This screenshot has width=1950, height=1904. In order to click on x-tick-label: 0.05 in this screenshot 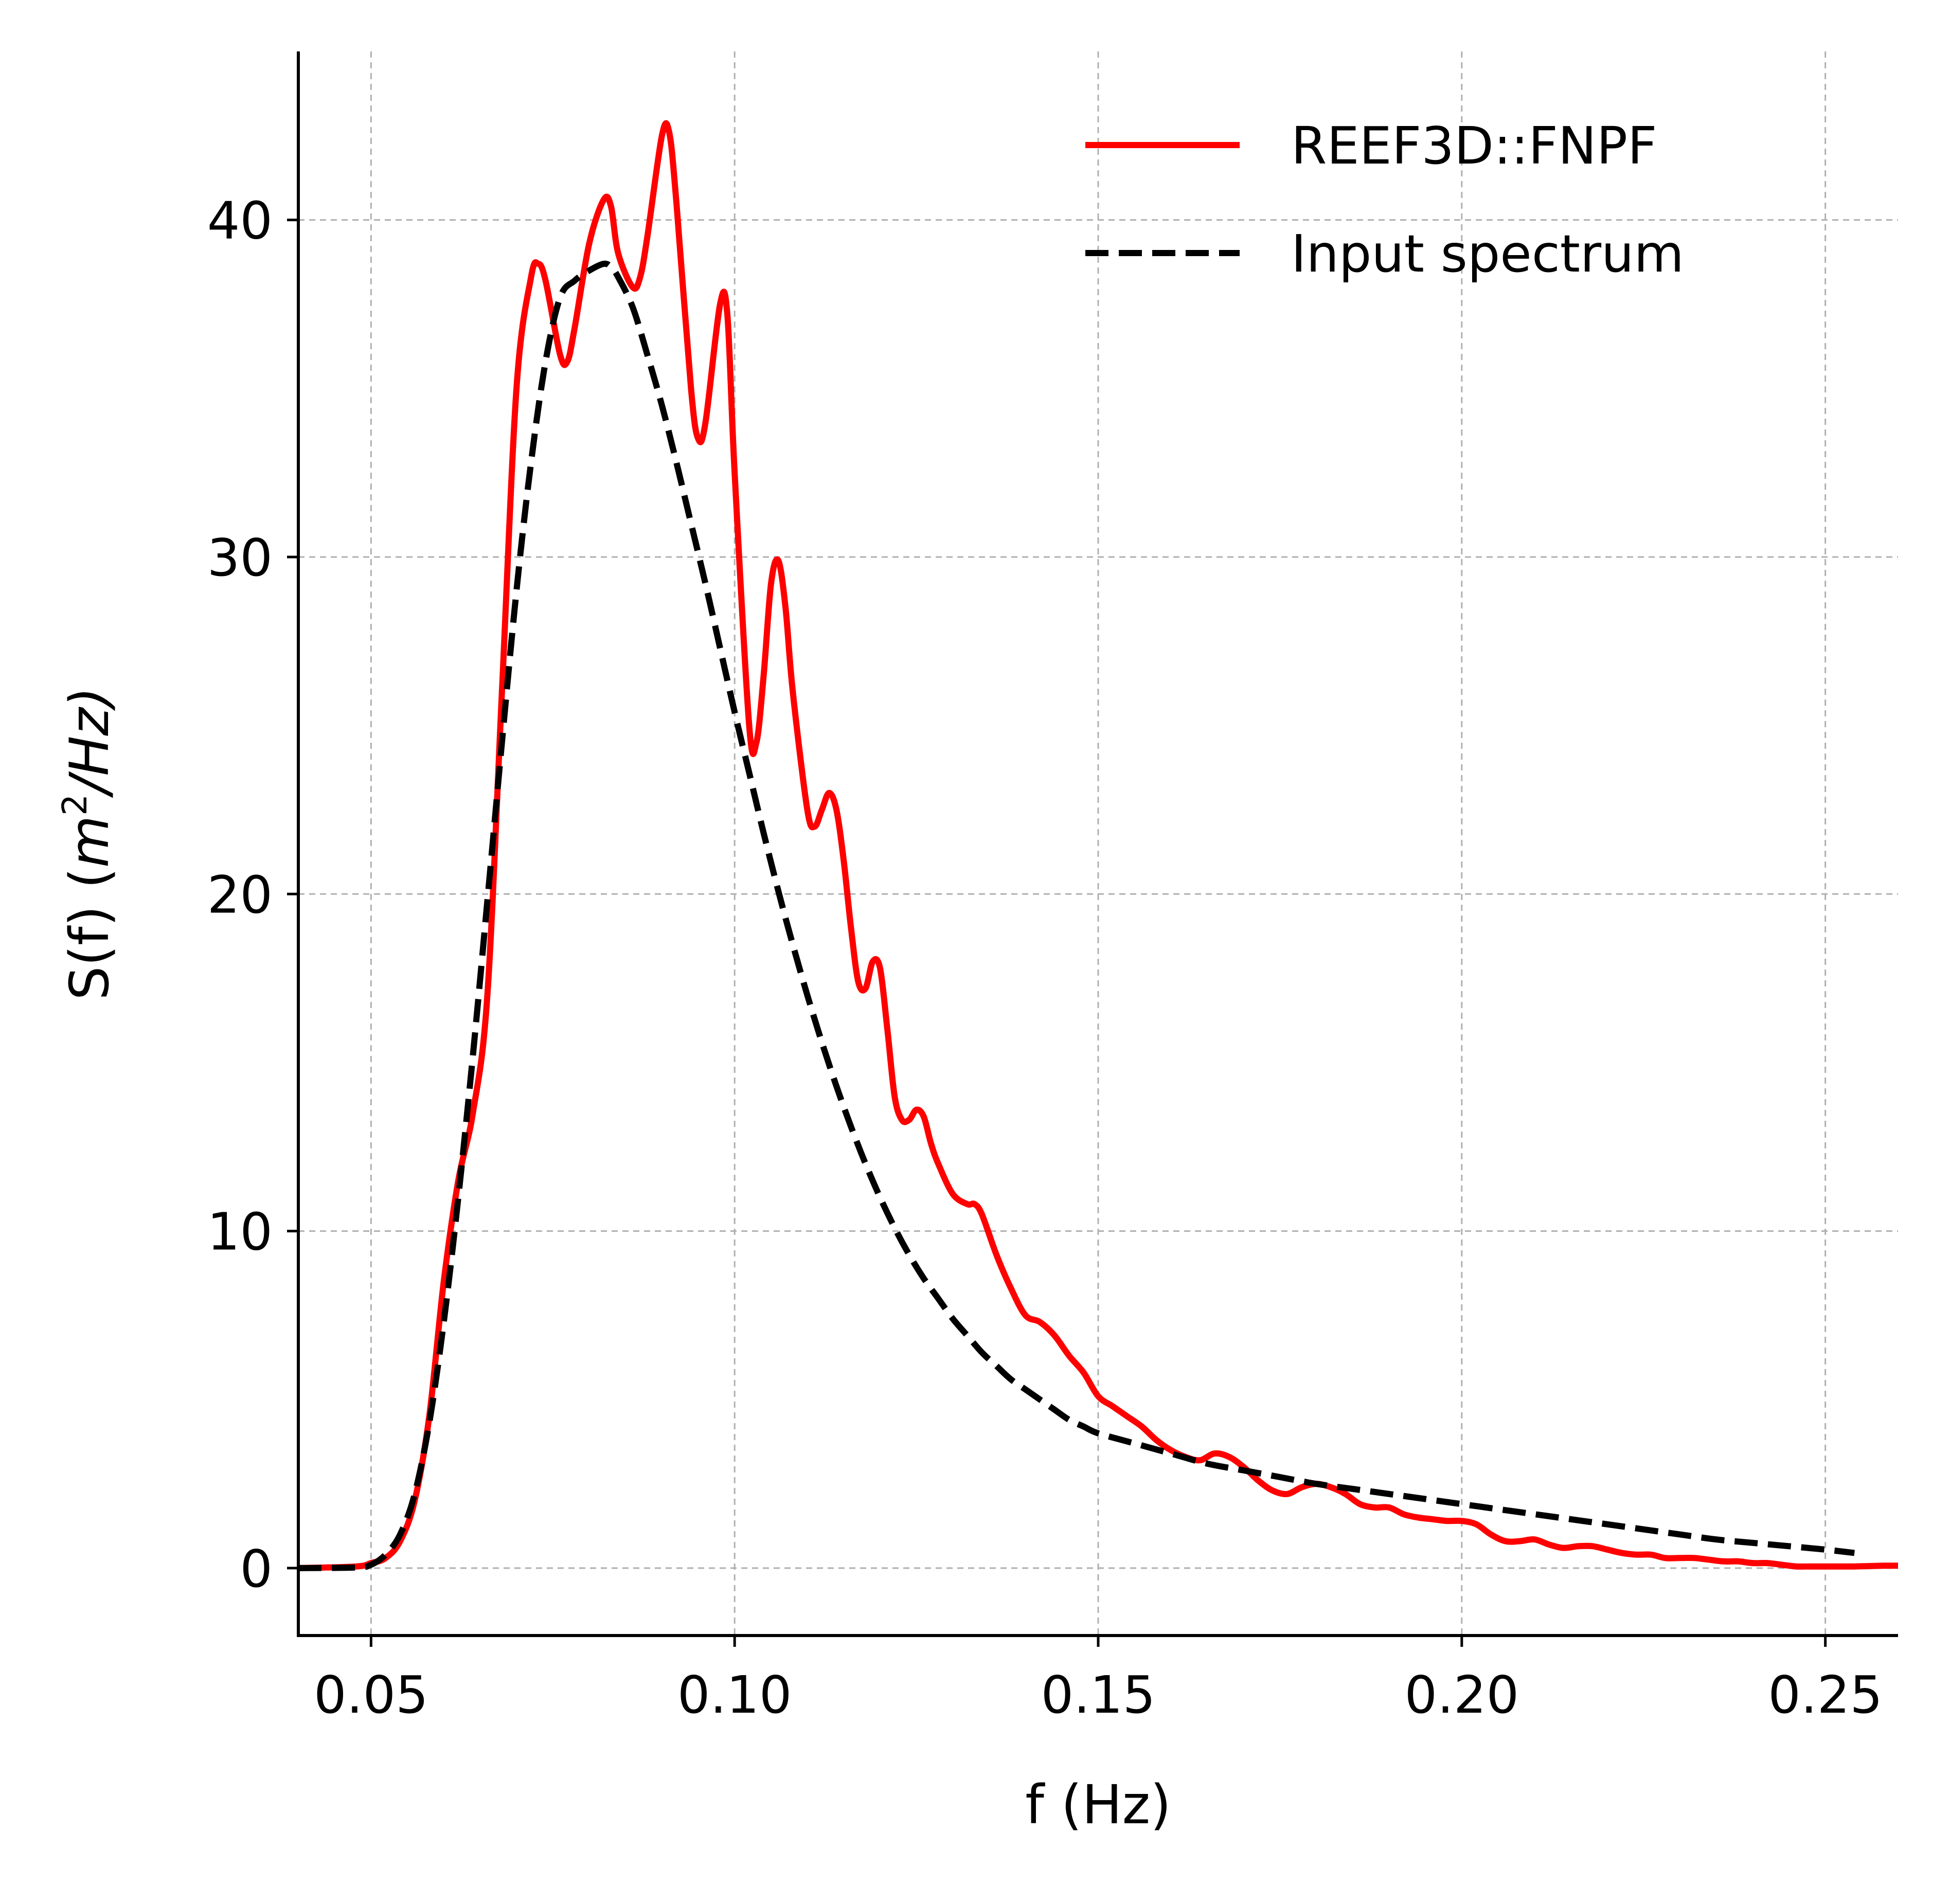, I will do `click(371, 1695)`.